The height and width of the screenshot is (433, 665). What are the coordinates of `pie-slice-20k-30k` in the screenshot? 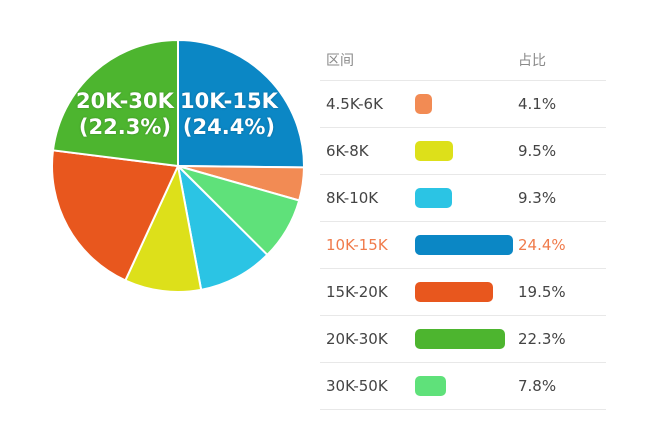 It's located at (115, 103).